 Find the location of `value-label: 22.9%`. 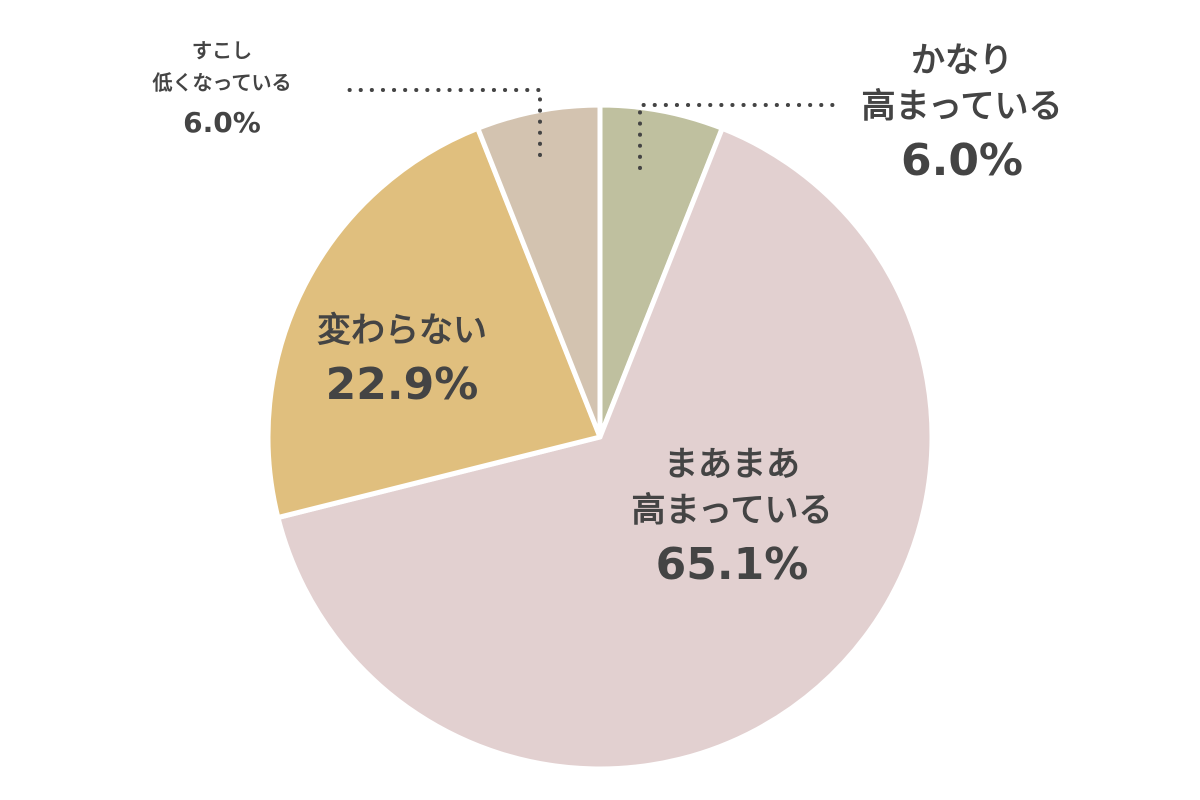

value-label: 22.9% is located at coordinates (402, 384).